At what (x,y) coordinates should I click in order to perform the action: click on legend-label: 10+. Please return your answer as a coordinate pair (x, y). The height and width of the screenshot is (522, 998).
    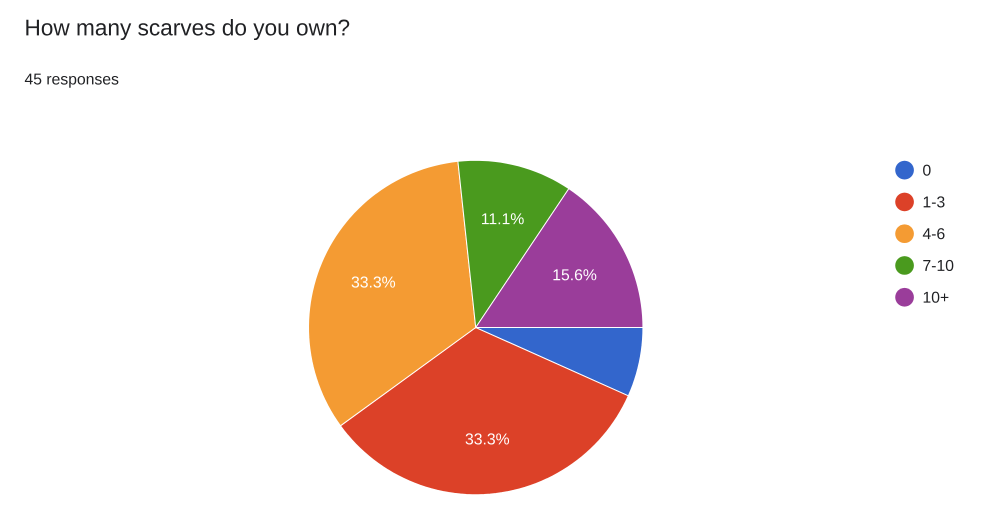
    Looking at the image, I should click on (936, 297).